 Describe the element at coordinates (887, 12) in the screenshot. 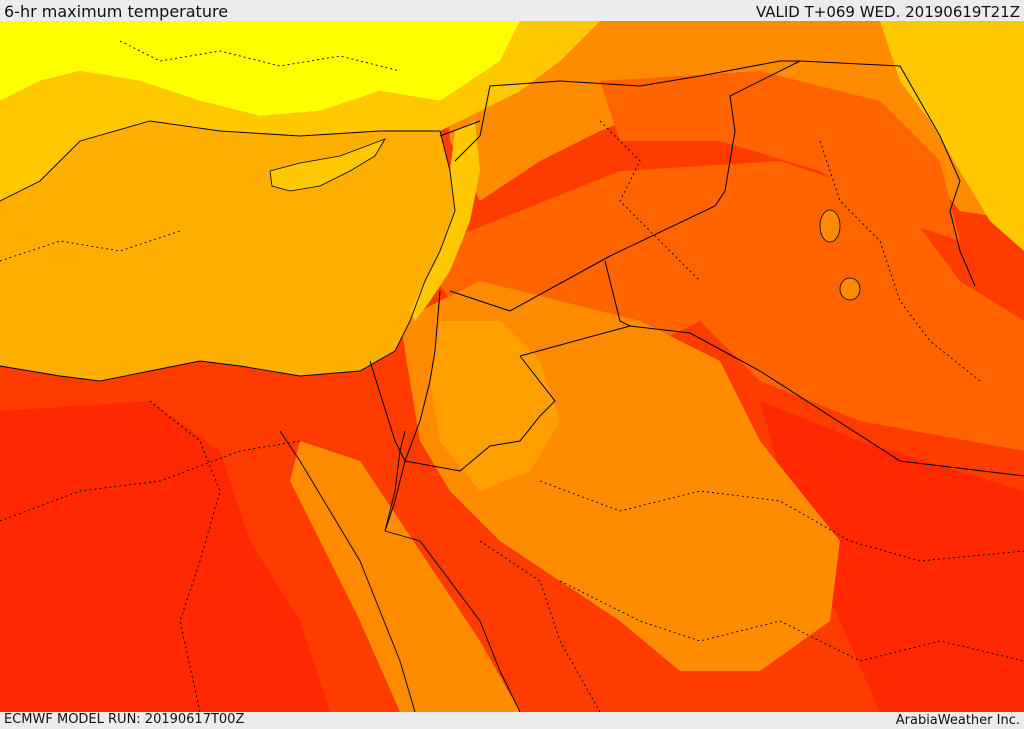

I see `valid-time: VALID T+069 WED. 20190619T21Z` at that location.